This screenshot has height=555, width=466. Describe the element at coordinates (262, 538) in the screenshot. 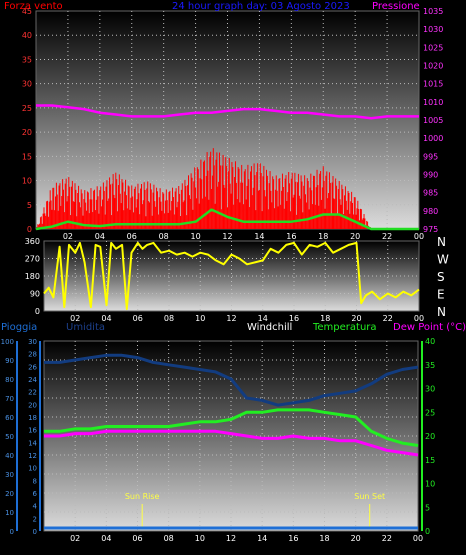

I see `temp-humidity-x-tick: 14` at that location.